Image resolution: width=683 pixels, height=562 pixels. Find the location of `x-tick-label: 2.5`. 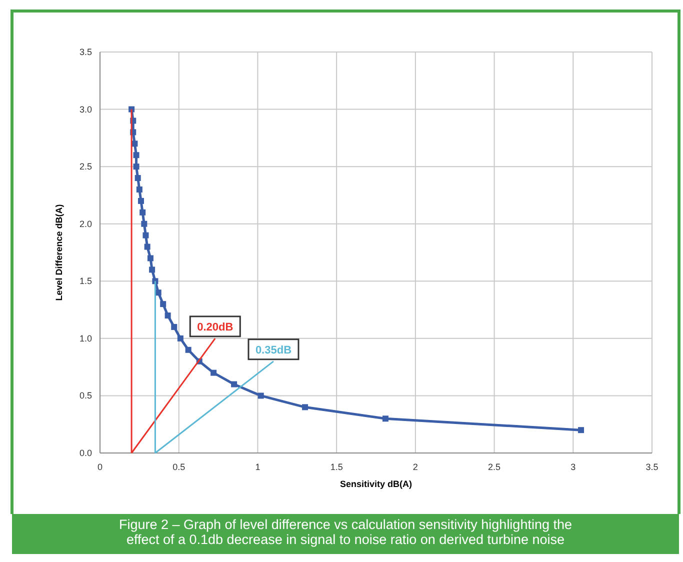

x-tick-label: 2.5 is located at coordinates (494, 467).